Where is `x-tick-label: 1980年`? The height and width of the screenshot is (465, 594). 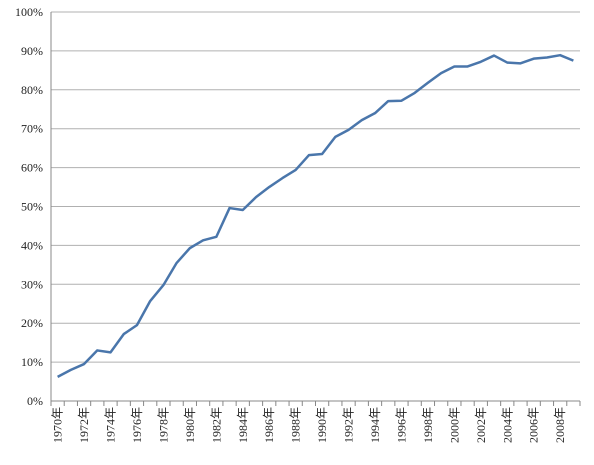 x-tick-label: 1980年 is located at coordinates (190, 425).